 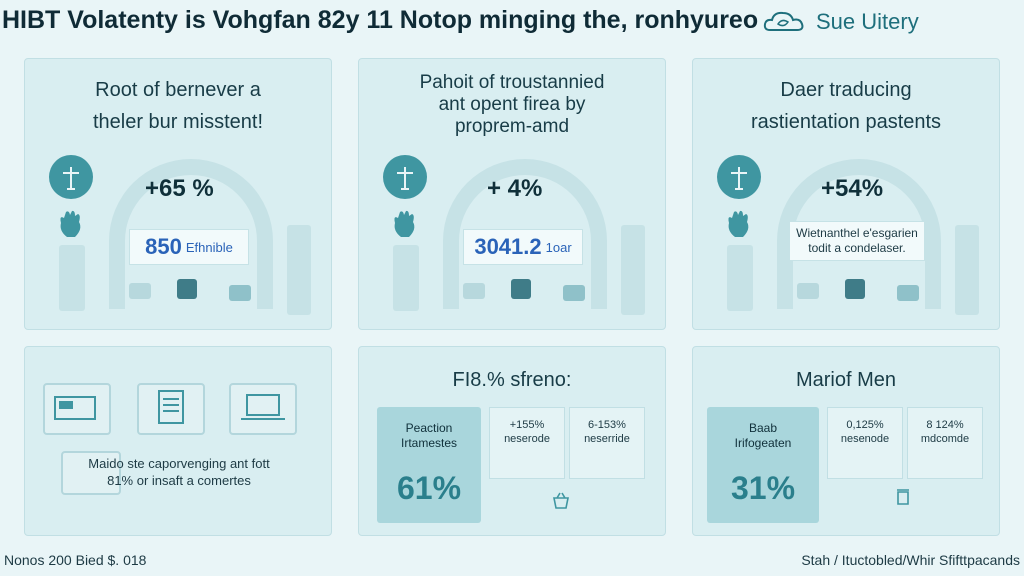 What do you see at coordinates (846, 380) in the screenshot?
I see `panel-title: Mariof Men` at bounding box center [846, 380].